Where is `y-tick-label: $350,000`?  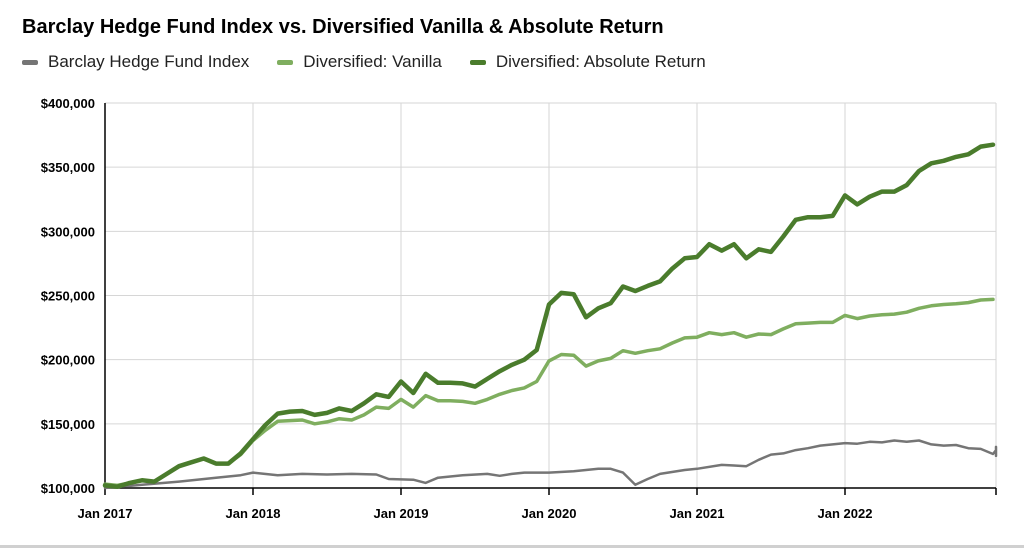 y-tick-label: $350,000 is located at coordinates (68, 167).